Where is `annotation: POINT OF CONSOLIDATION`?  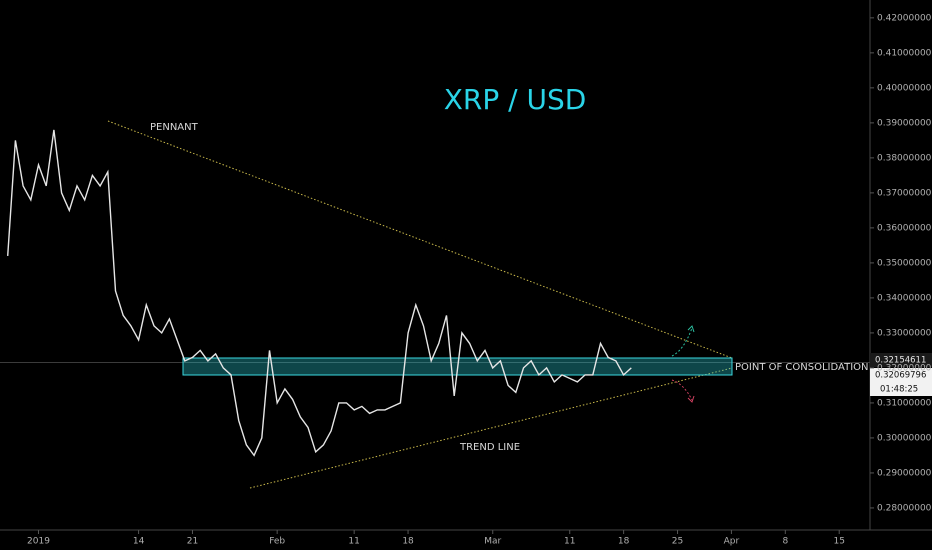 annotation: POINT OF CONSOLIDATION is located at coordinates (802, 367).